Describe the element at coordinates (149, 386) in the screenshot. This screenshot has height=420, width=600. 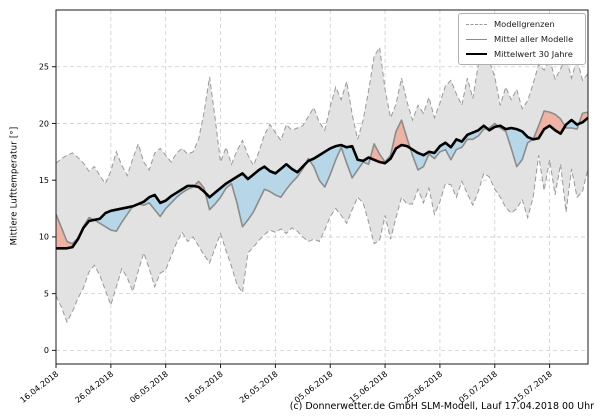
I see `x-tick-label: 06.05.2018` at that location.